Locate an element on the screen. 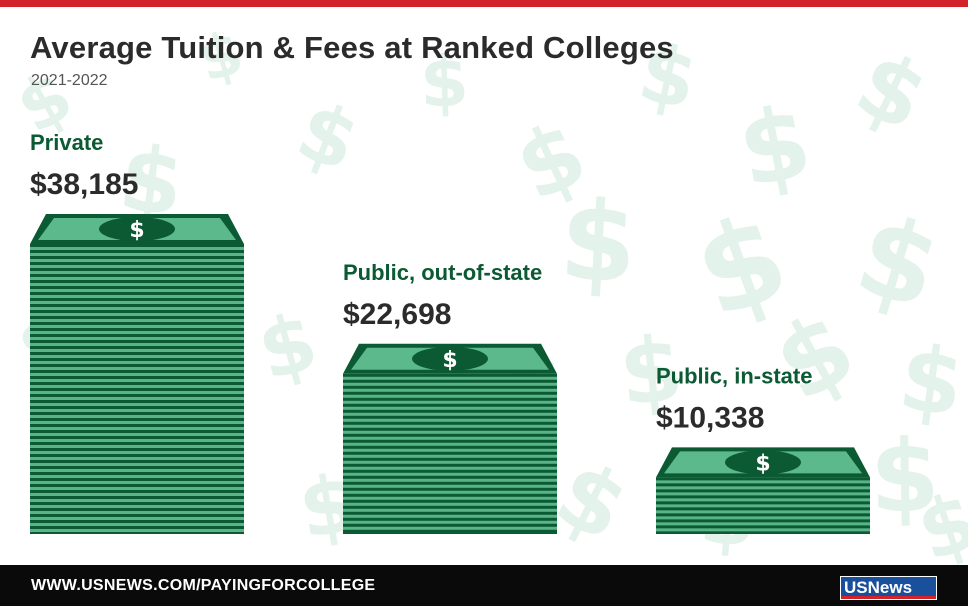 The image size is (968, 606). bar-2: $ Public, out-of-state $22,698 is located at coordinates (450, 397).